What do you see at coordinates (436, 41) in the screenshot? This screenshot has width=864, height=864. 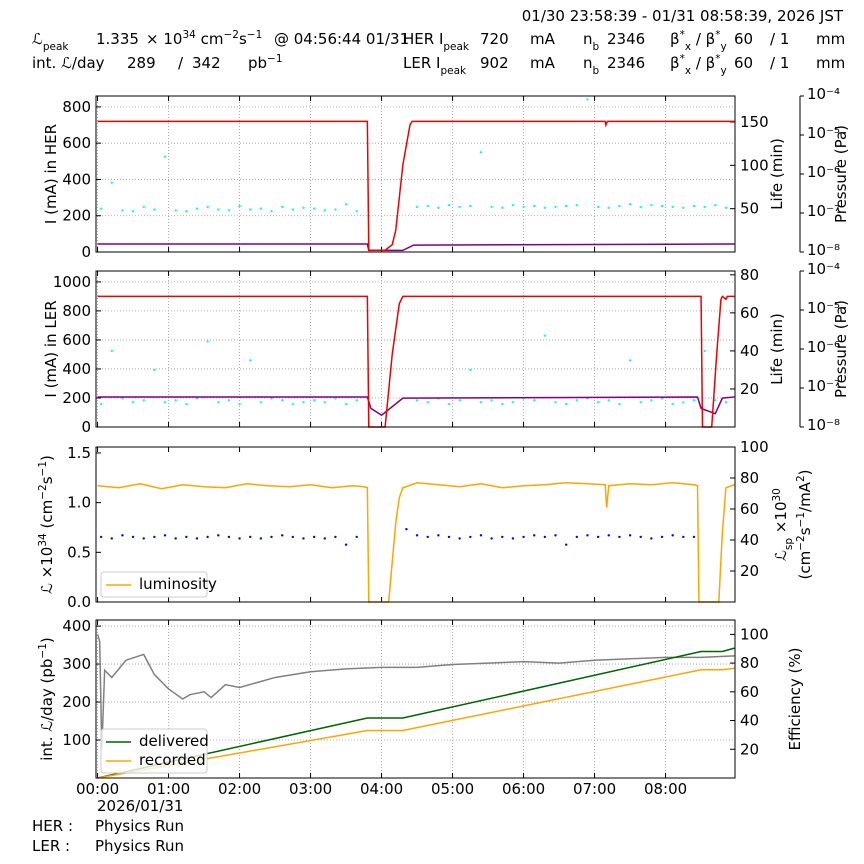 I see `header-item: HER Ipeak` at bounding box center [436, 41].